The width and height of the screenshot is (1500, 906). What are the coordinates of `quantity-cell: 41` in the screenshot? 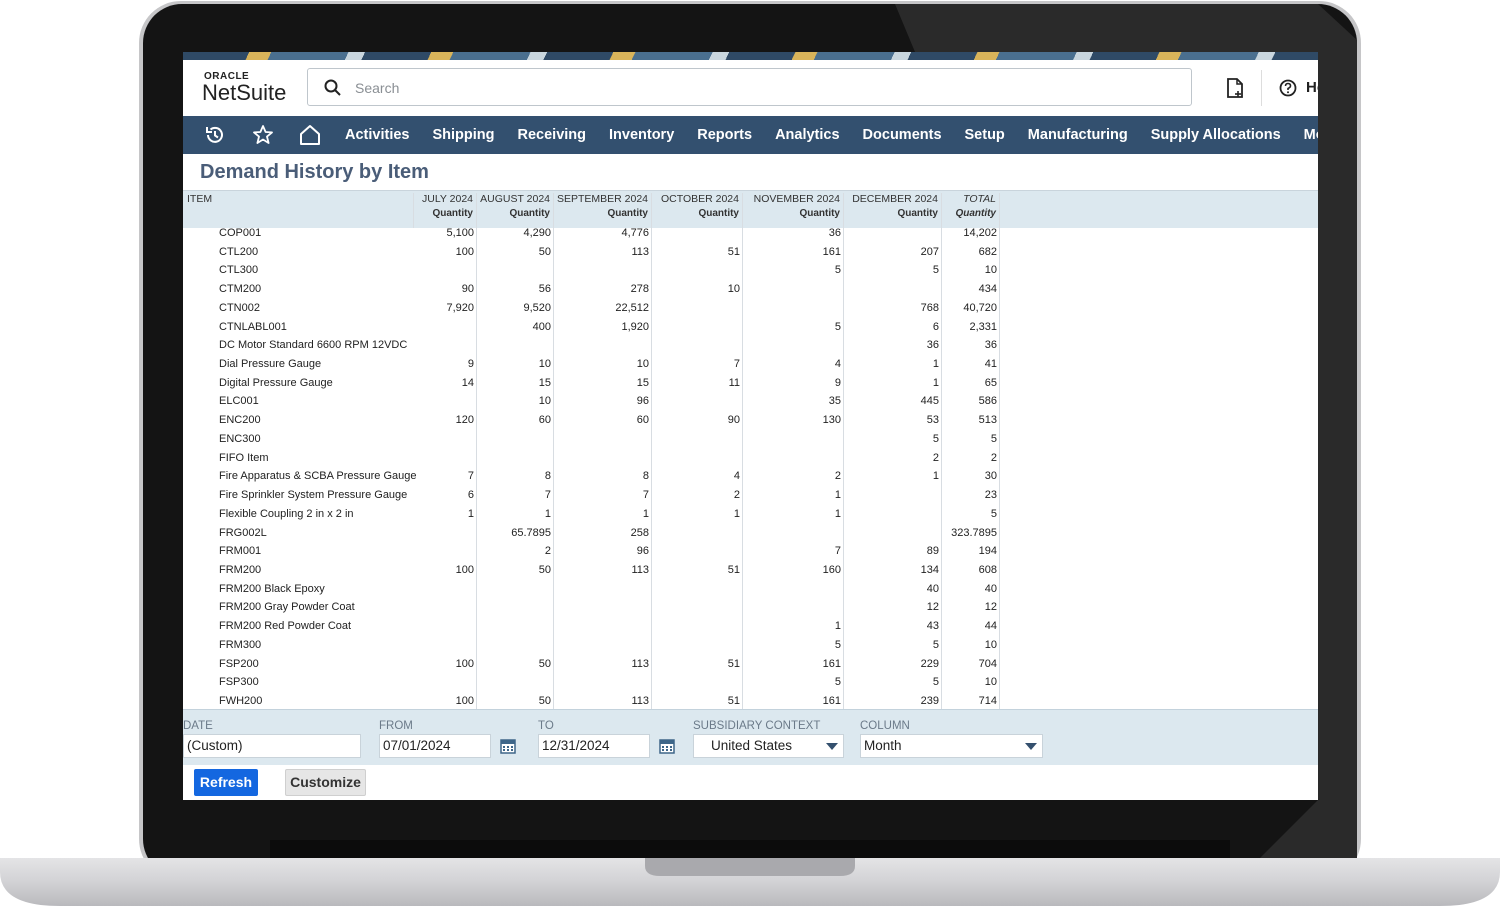 It's located at (990, 364).